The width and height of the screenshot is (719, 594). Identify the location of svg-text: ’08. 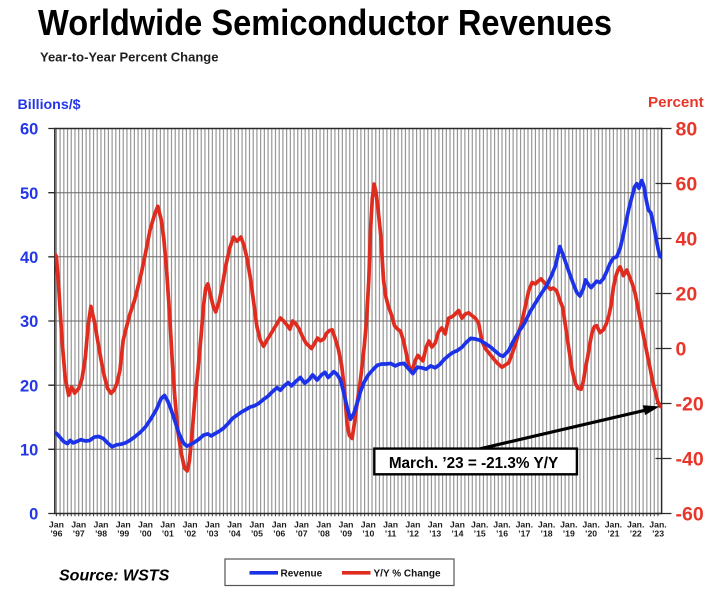
(324, 534).